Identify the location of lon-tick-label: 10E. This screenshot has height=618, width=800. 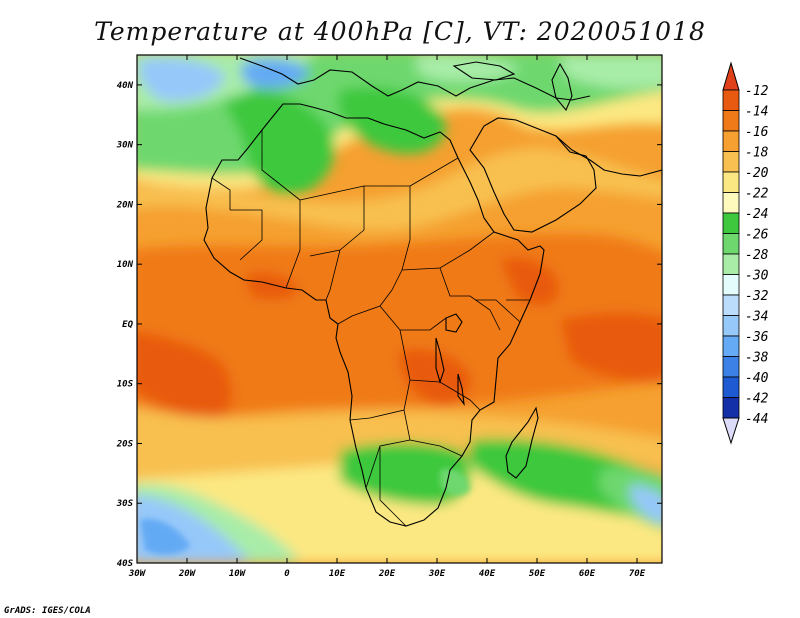
(337, 574).